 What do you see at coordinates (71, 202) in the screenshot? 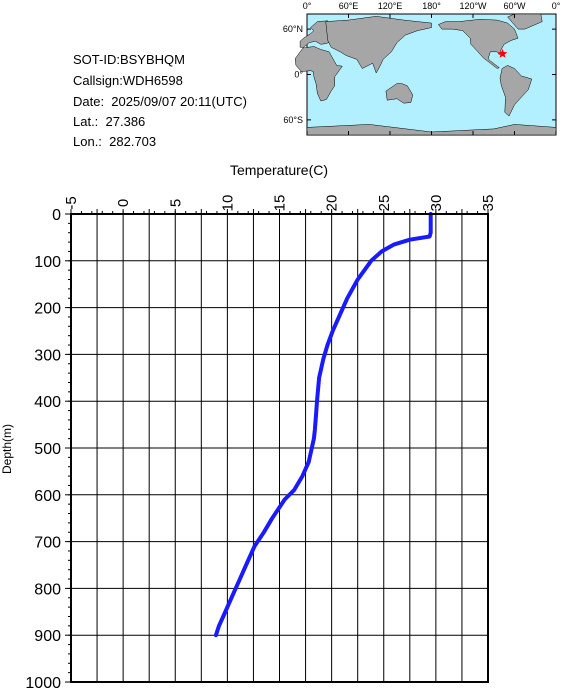
I see `x-tick-label: -5` at bounding box center [71, 202].